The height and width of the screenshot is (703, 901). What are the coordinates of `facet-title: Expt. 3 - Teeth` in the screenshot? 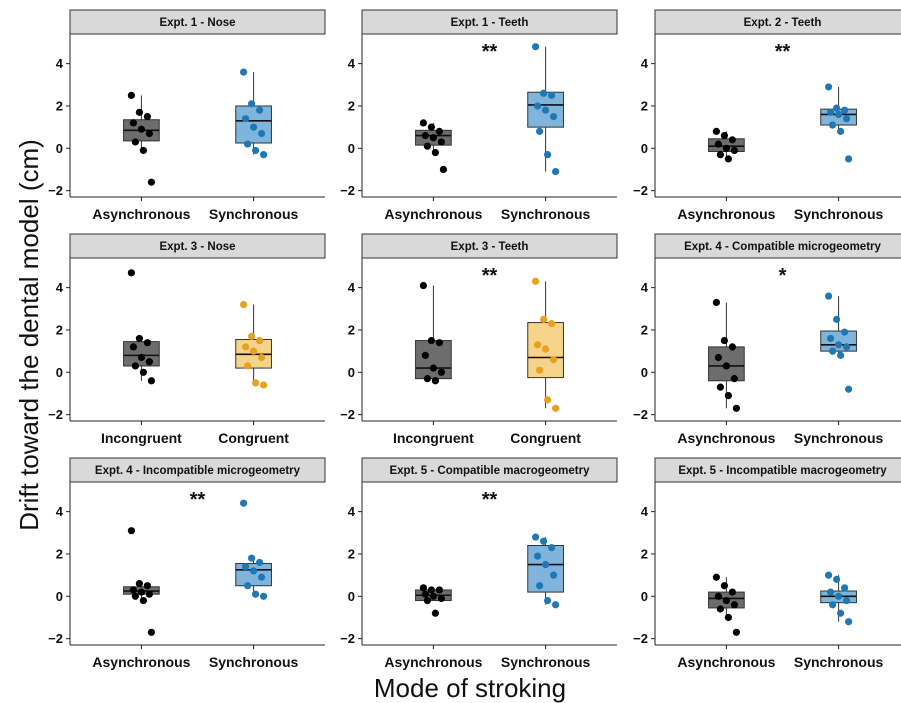 It's located at (490, 247).